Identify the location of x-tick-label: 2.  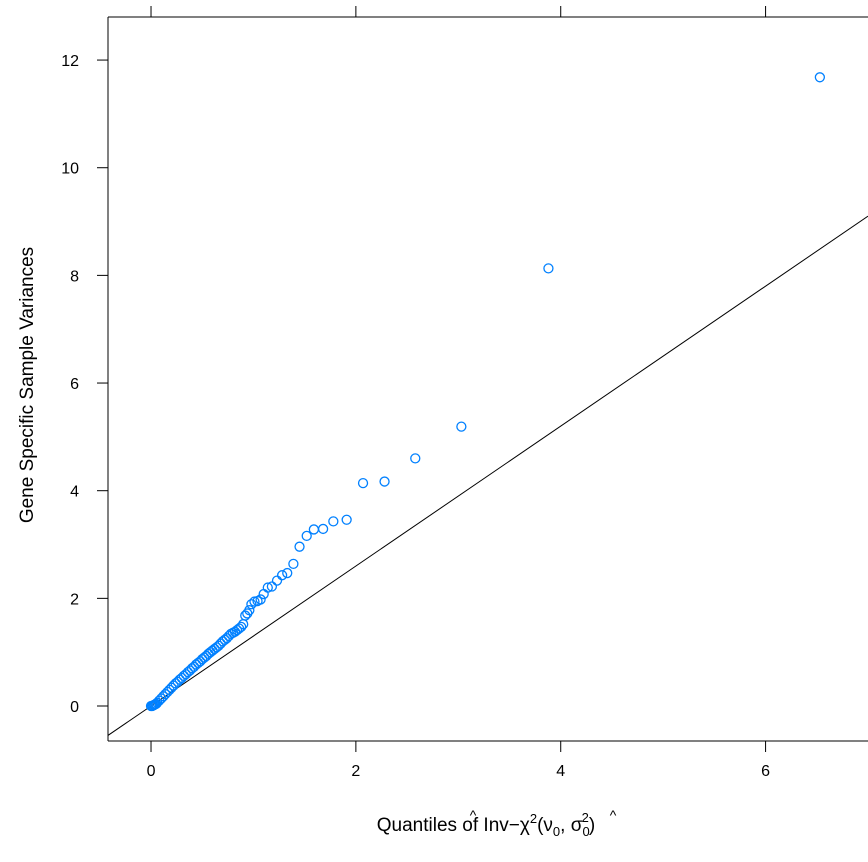
(355, 771).